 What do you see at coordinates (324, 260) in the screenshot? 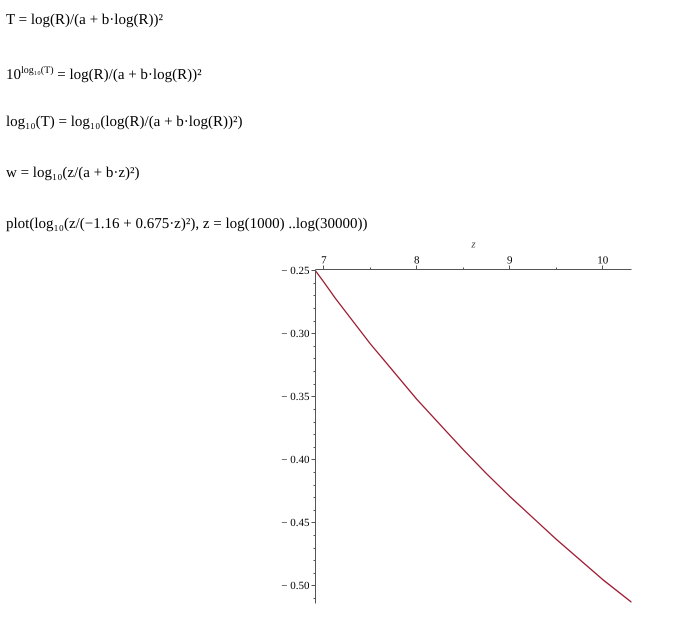
I see `x-tick-label: 7` at bounding box center [324, 260].